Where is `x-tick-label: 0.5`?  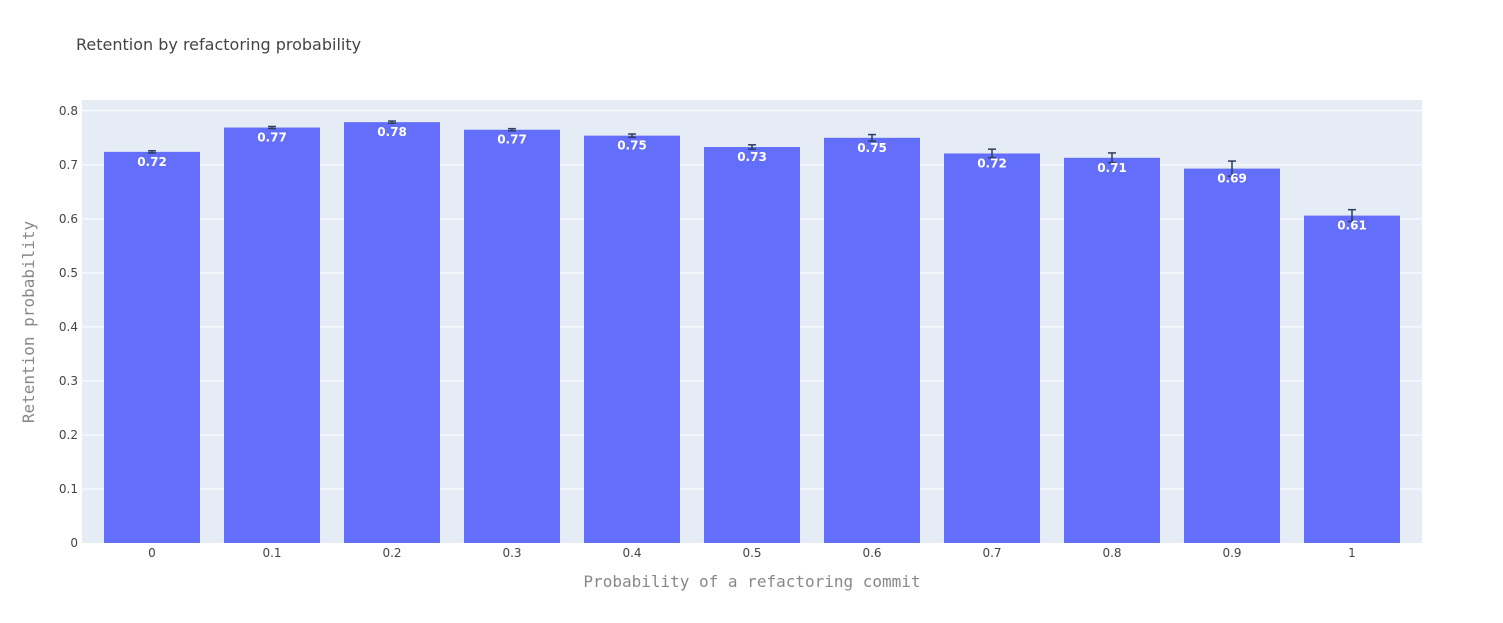
x-tick-label: 0.5 is located at coordinates (751, 553).